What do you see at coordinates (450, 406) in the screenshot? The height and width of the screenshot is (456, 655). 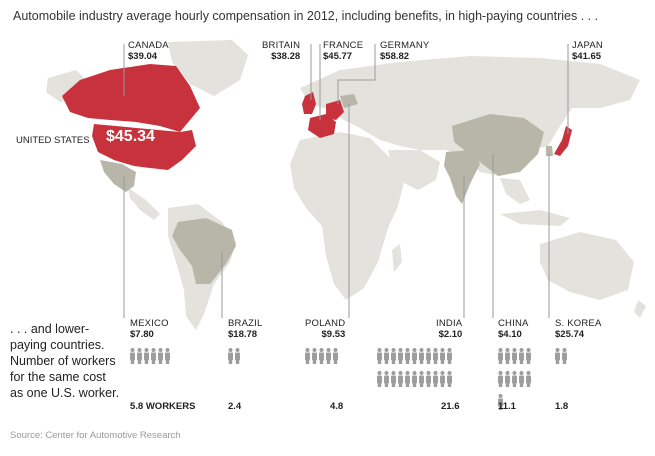 I see `workers-india: 21.6` at bounding box center [450, 406].